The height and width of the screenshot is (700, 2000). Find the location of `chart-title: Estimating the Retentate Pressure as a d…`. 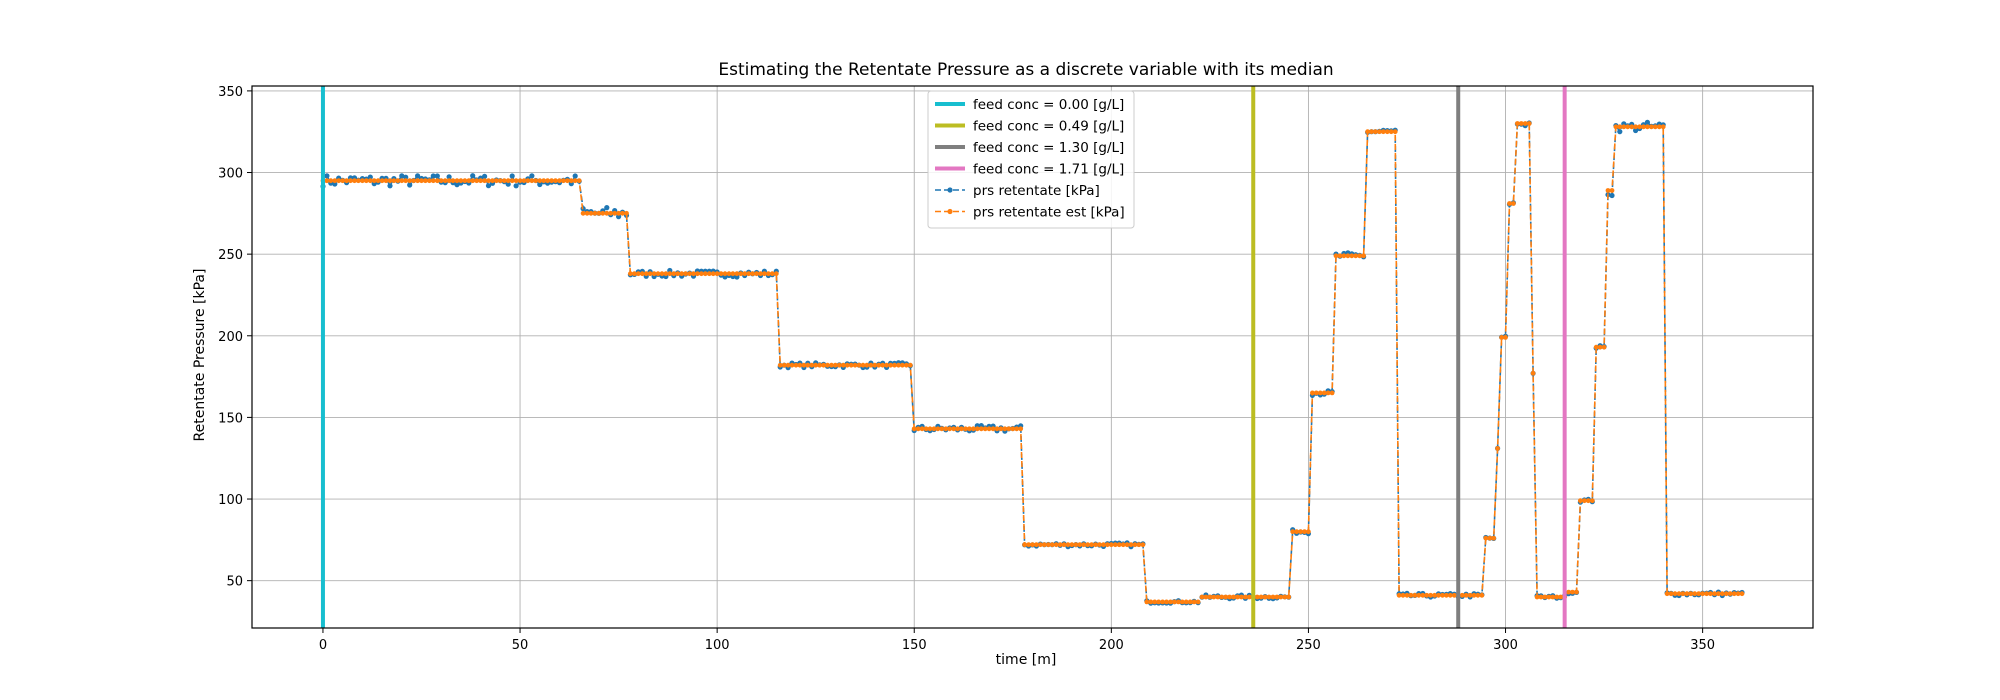

chart-title: Estimating the Retentate Pressure as a d… is located at coordinates (1025, 70).